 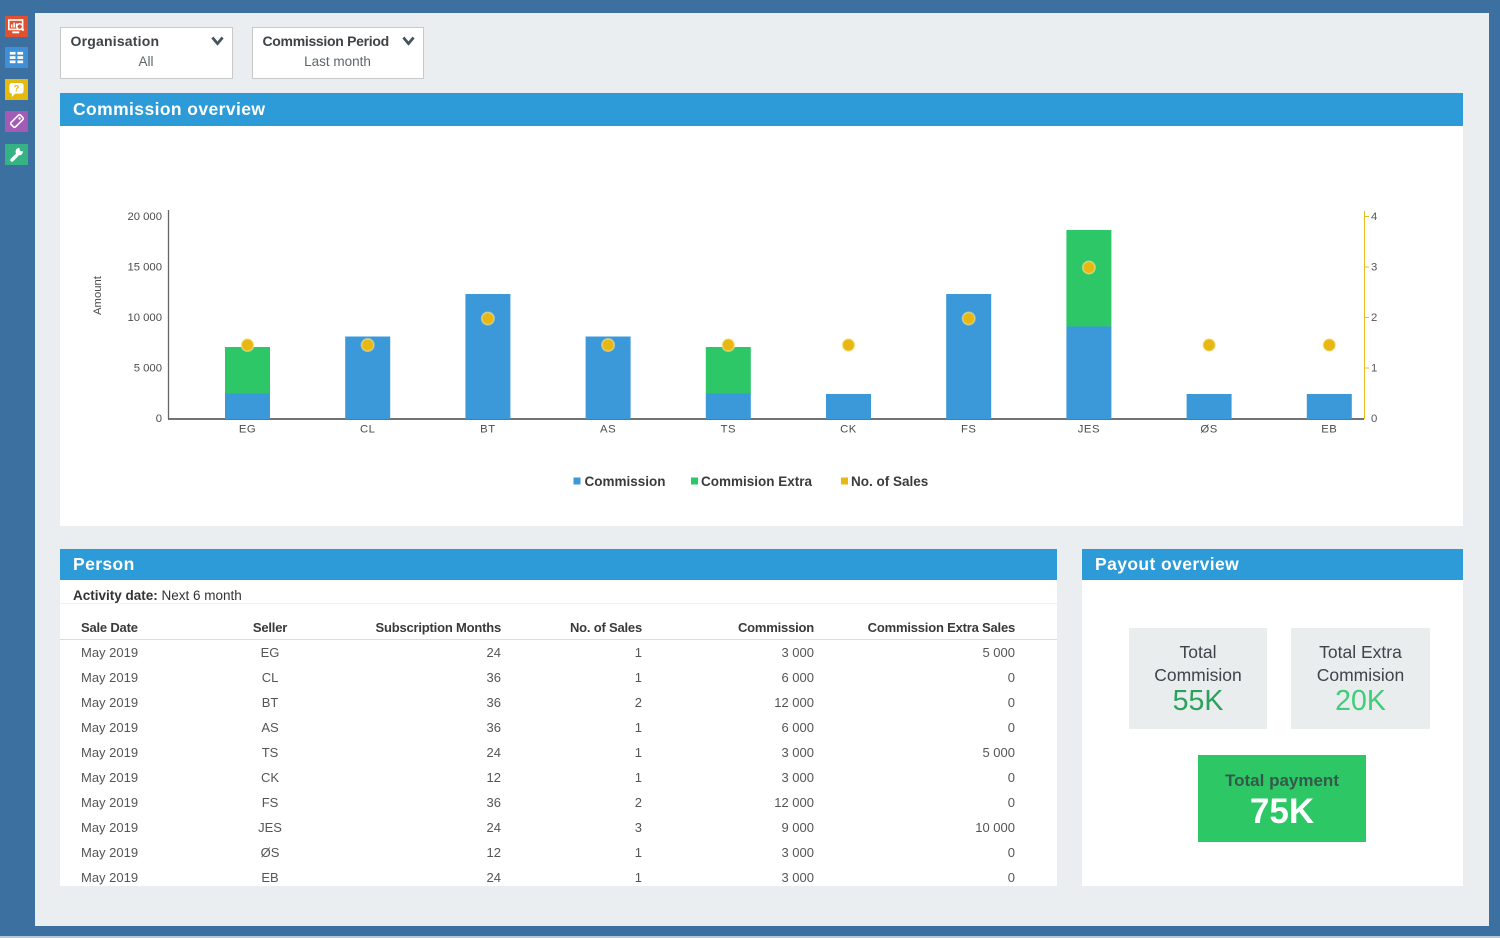 What do you see at coordinates (144, 217) in the screenshot?
I see `svg-text: 20 000` at bounding box center [144, 217].